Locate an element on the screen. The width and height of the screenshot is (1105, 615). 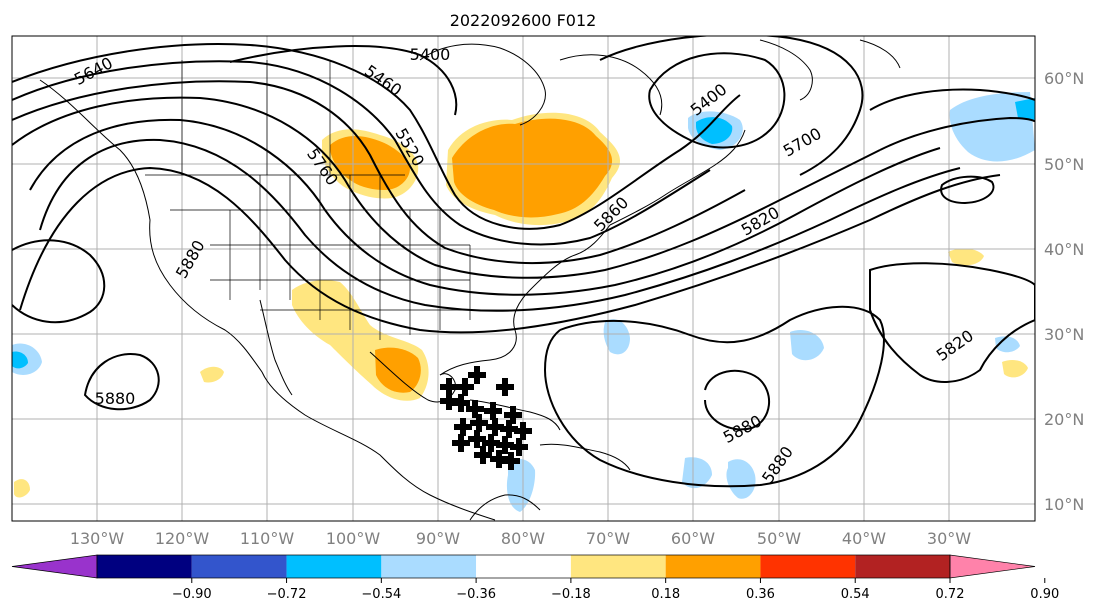
colorbar-tick-label: 0.36 is located at coordinates (760, 594).